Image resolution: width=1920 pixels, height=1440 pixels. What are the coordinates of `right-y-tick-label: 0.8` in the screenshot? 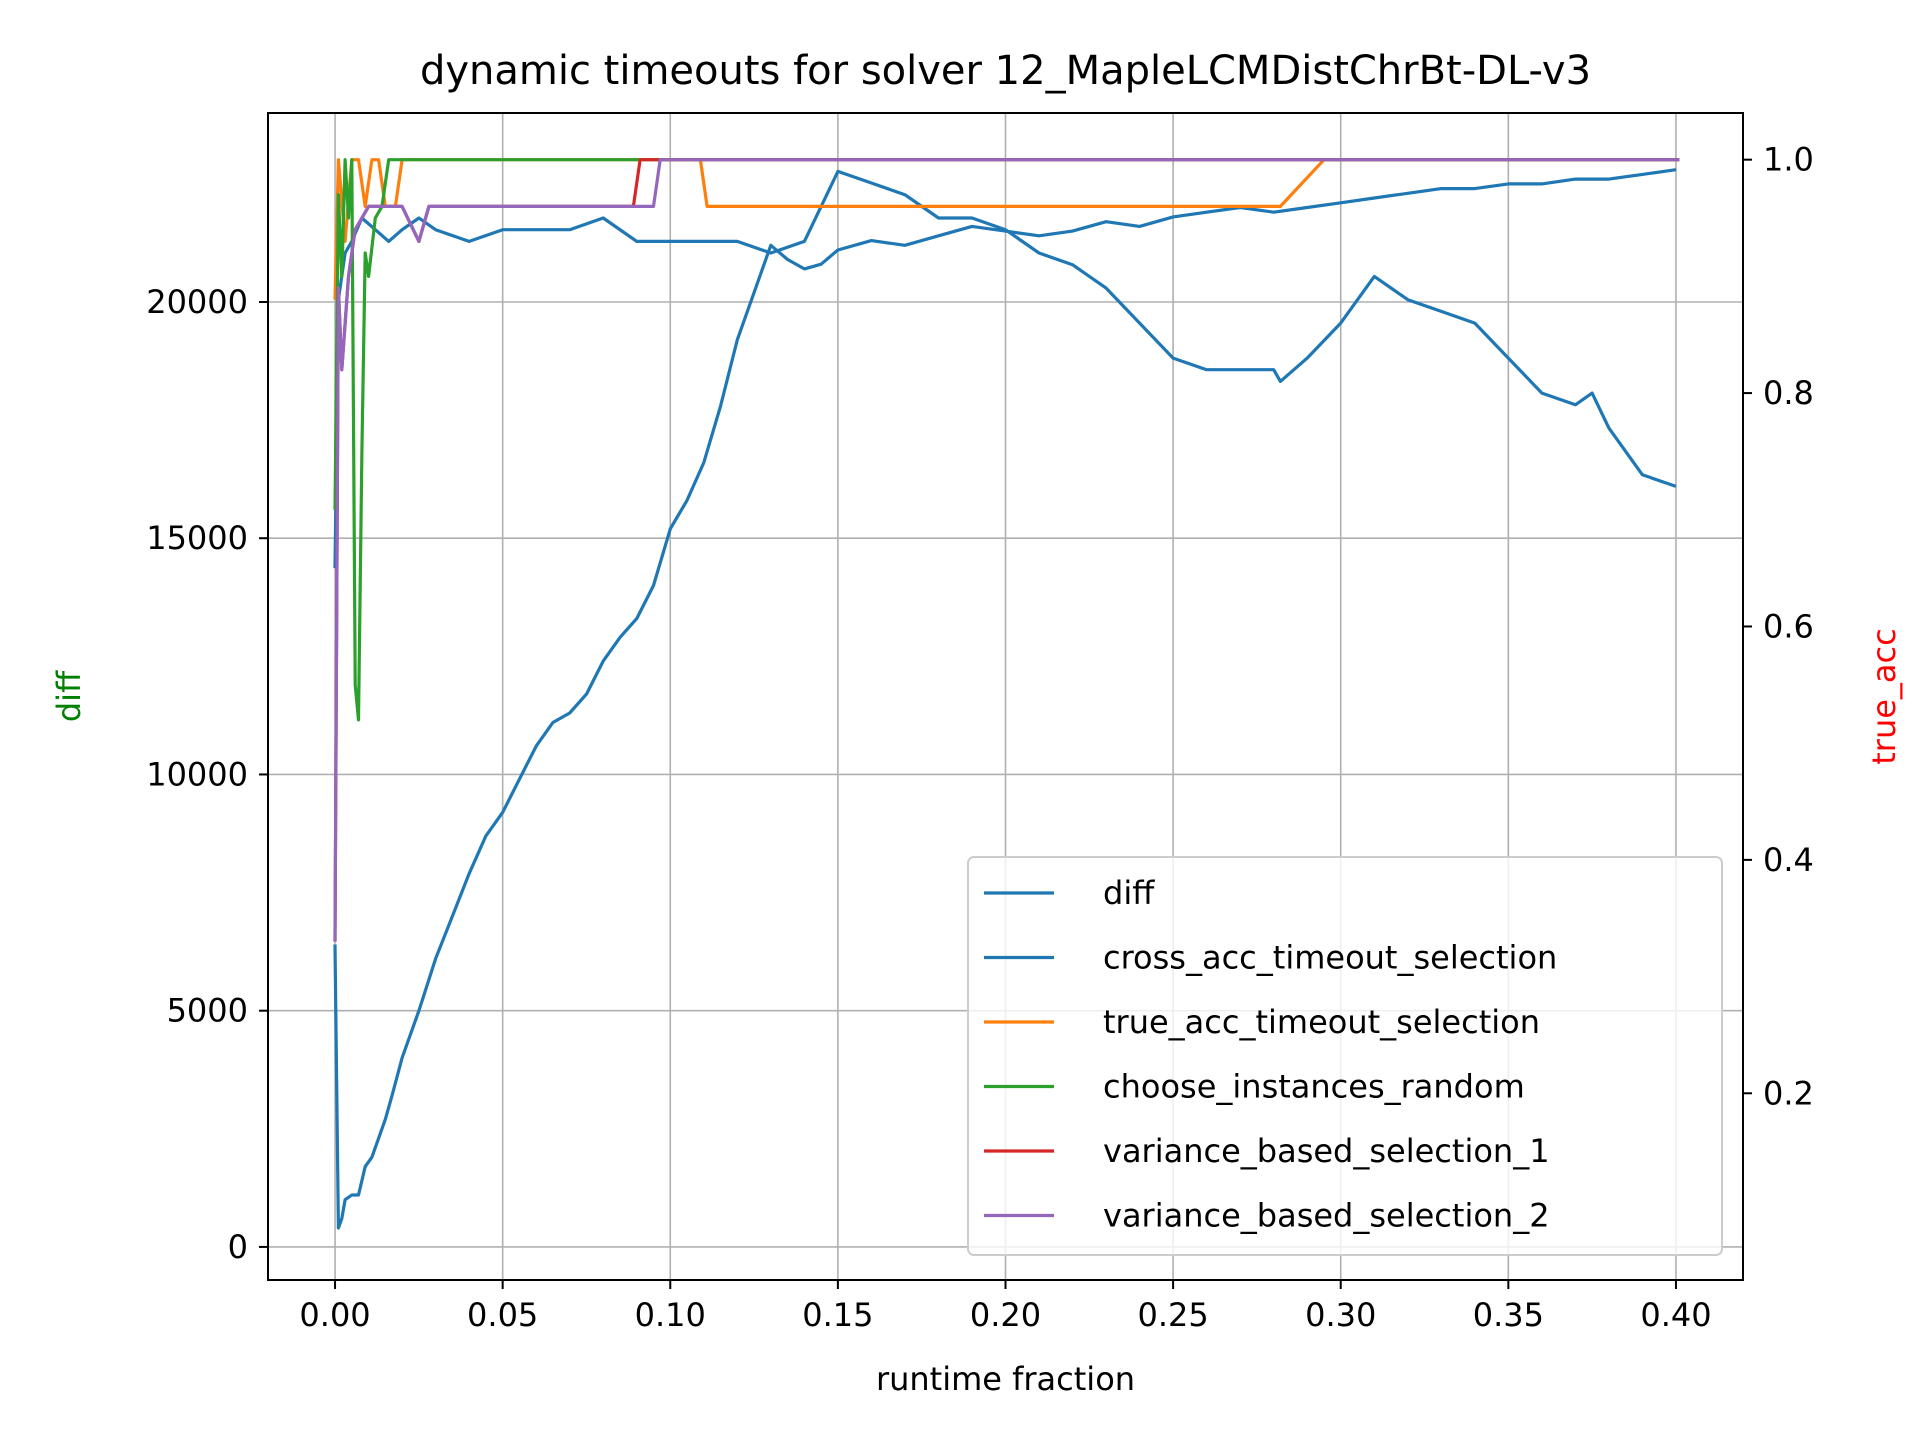 It's located at (1788, 393).